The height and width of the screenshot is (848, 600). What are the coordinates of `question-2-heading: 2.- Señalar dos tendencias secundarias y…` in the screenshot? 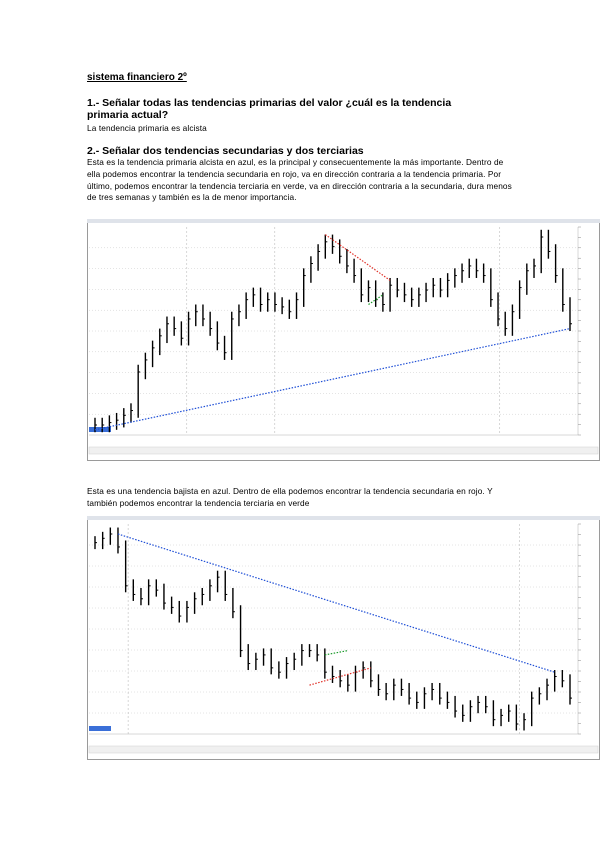 It's located at (225, 151).